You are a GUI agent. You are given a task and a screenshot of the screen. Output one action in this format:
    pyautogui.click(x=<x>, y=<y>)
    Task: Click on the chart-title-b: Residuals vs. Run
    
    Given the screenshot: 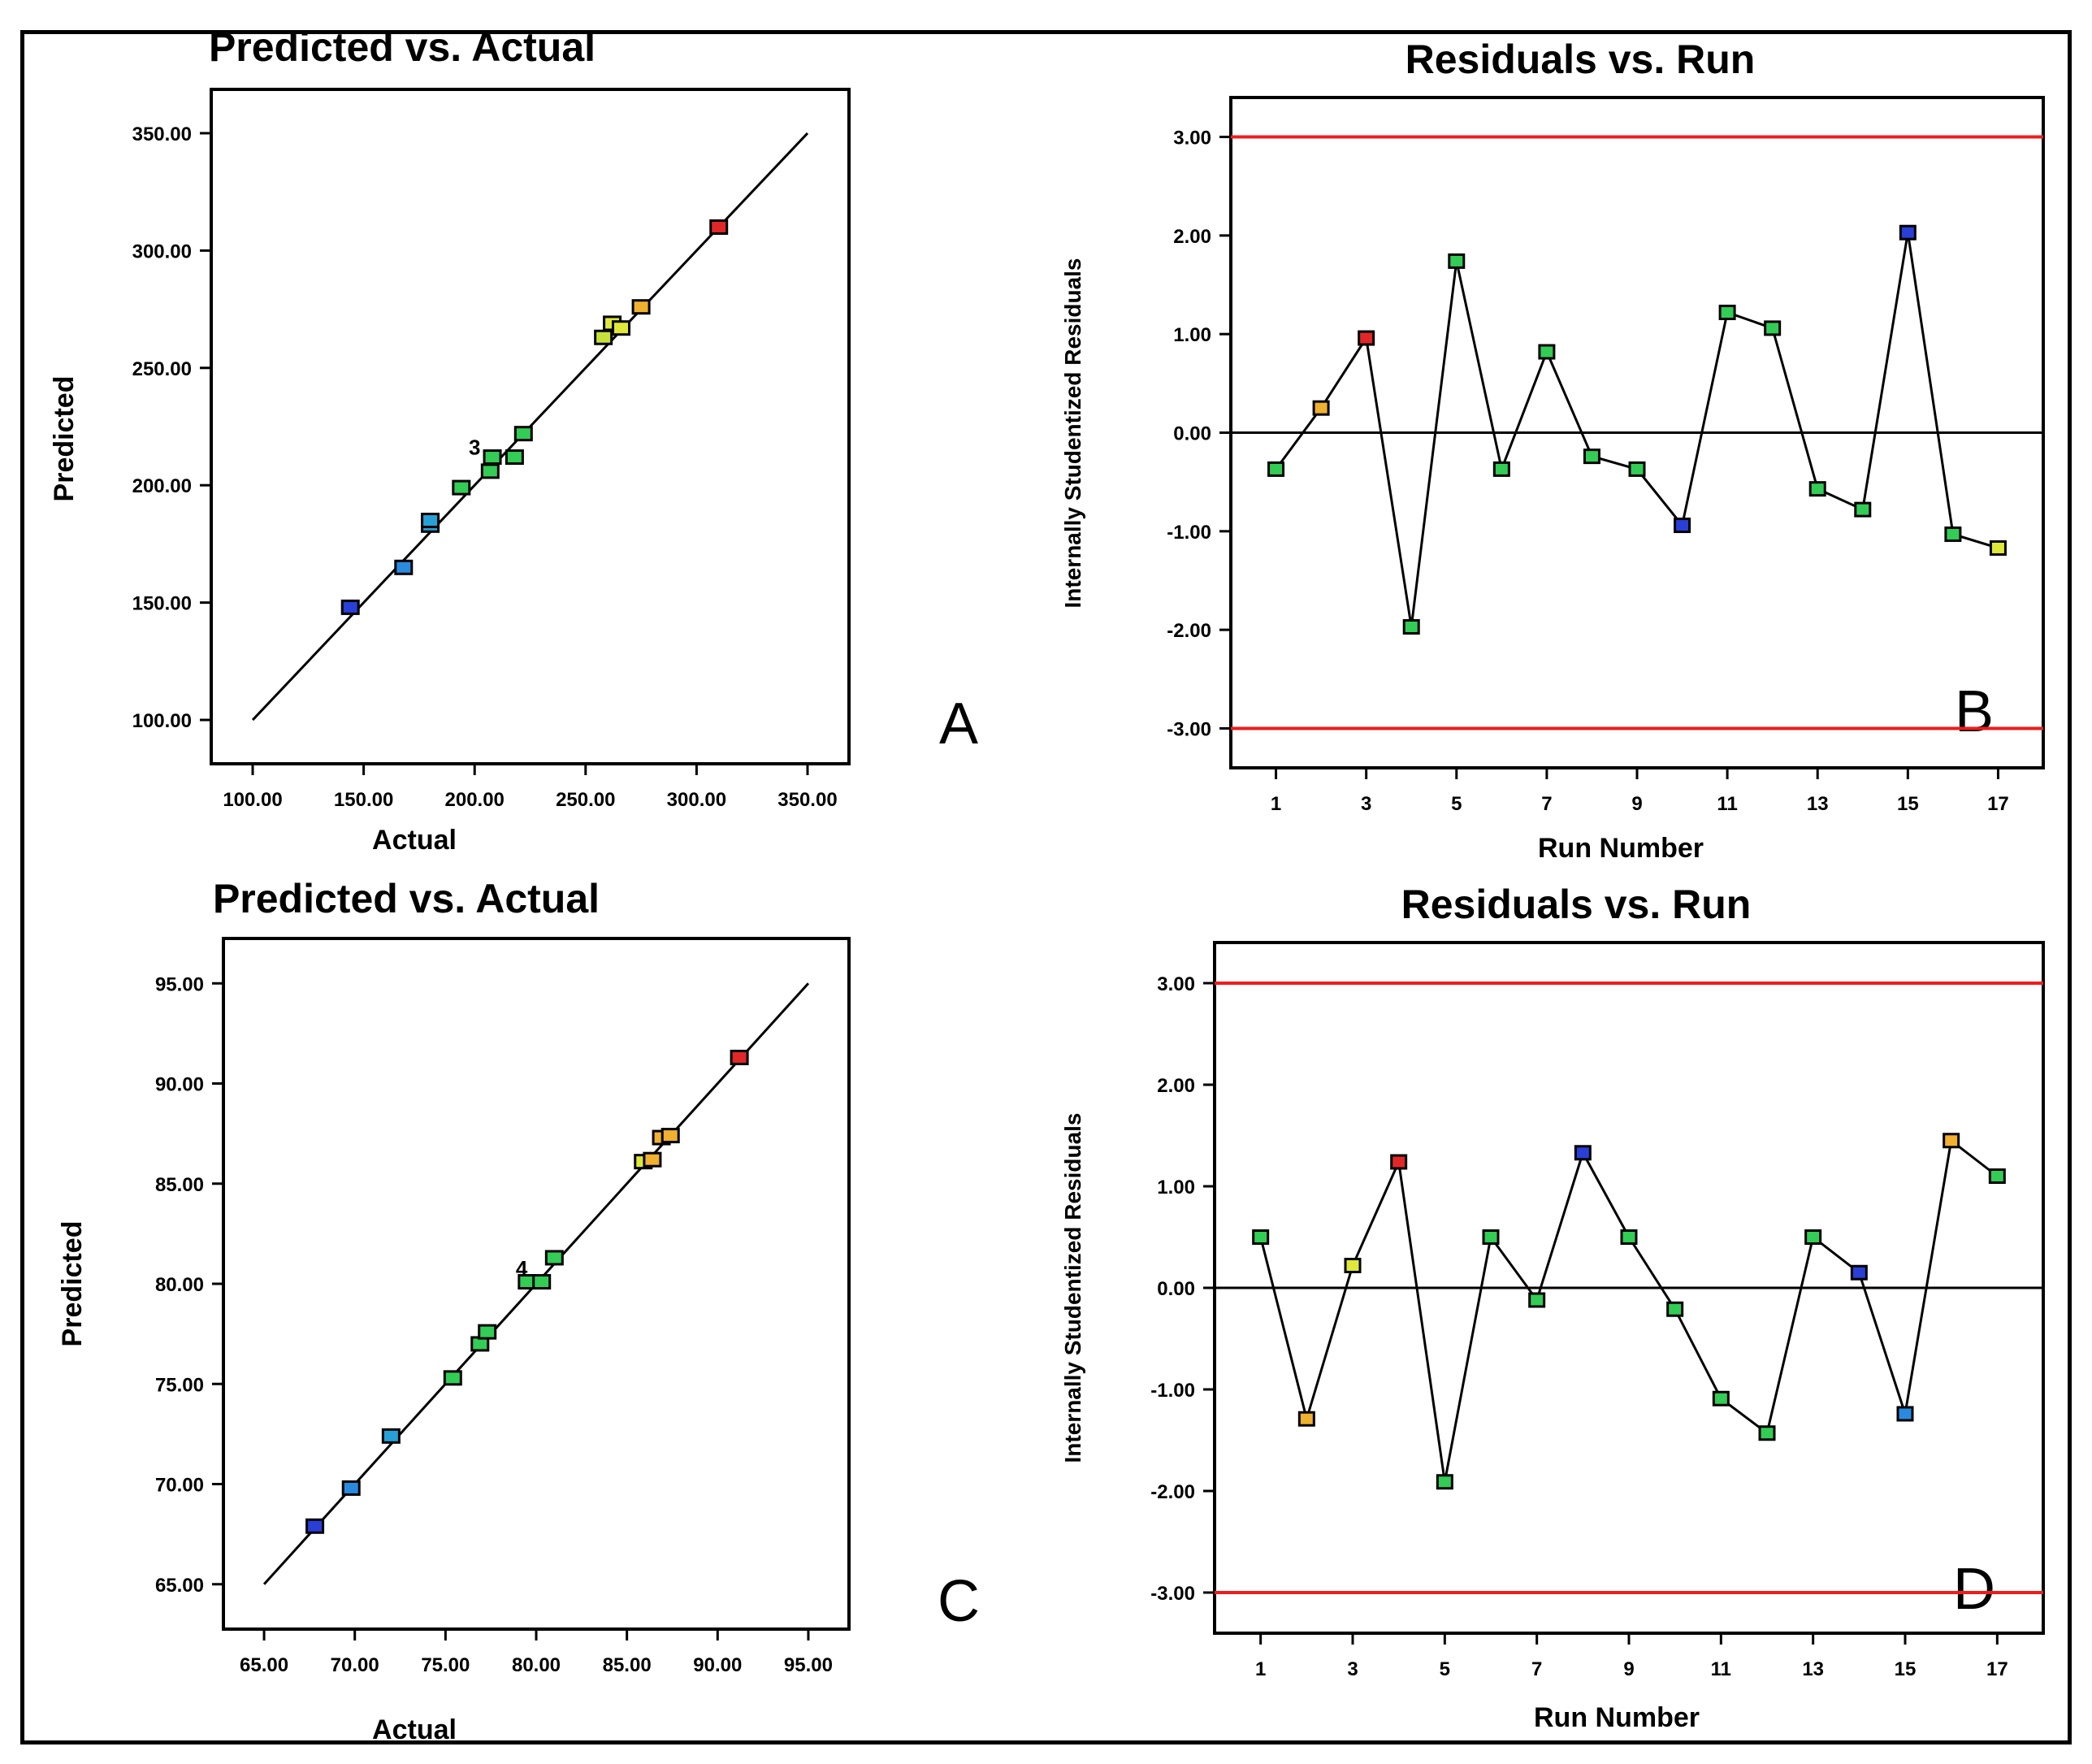 What is the action you would take?
    pyautogui.click(x=1580, y=59)
    